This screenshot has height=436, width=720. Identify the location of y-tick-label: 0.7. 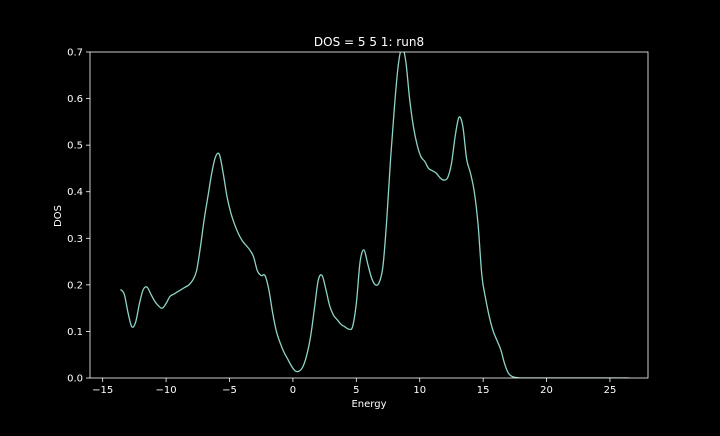
(75, 53).